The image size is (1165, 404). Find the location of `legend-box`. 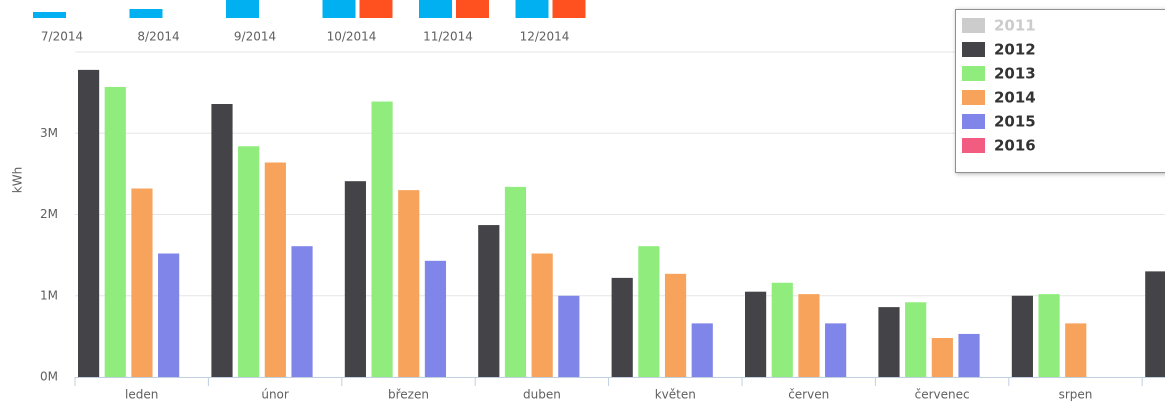

legend-box is located at coordinates (1060, 91).